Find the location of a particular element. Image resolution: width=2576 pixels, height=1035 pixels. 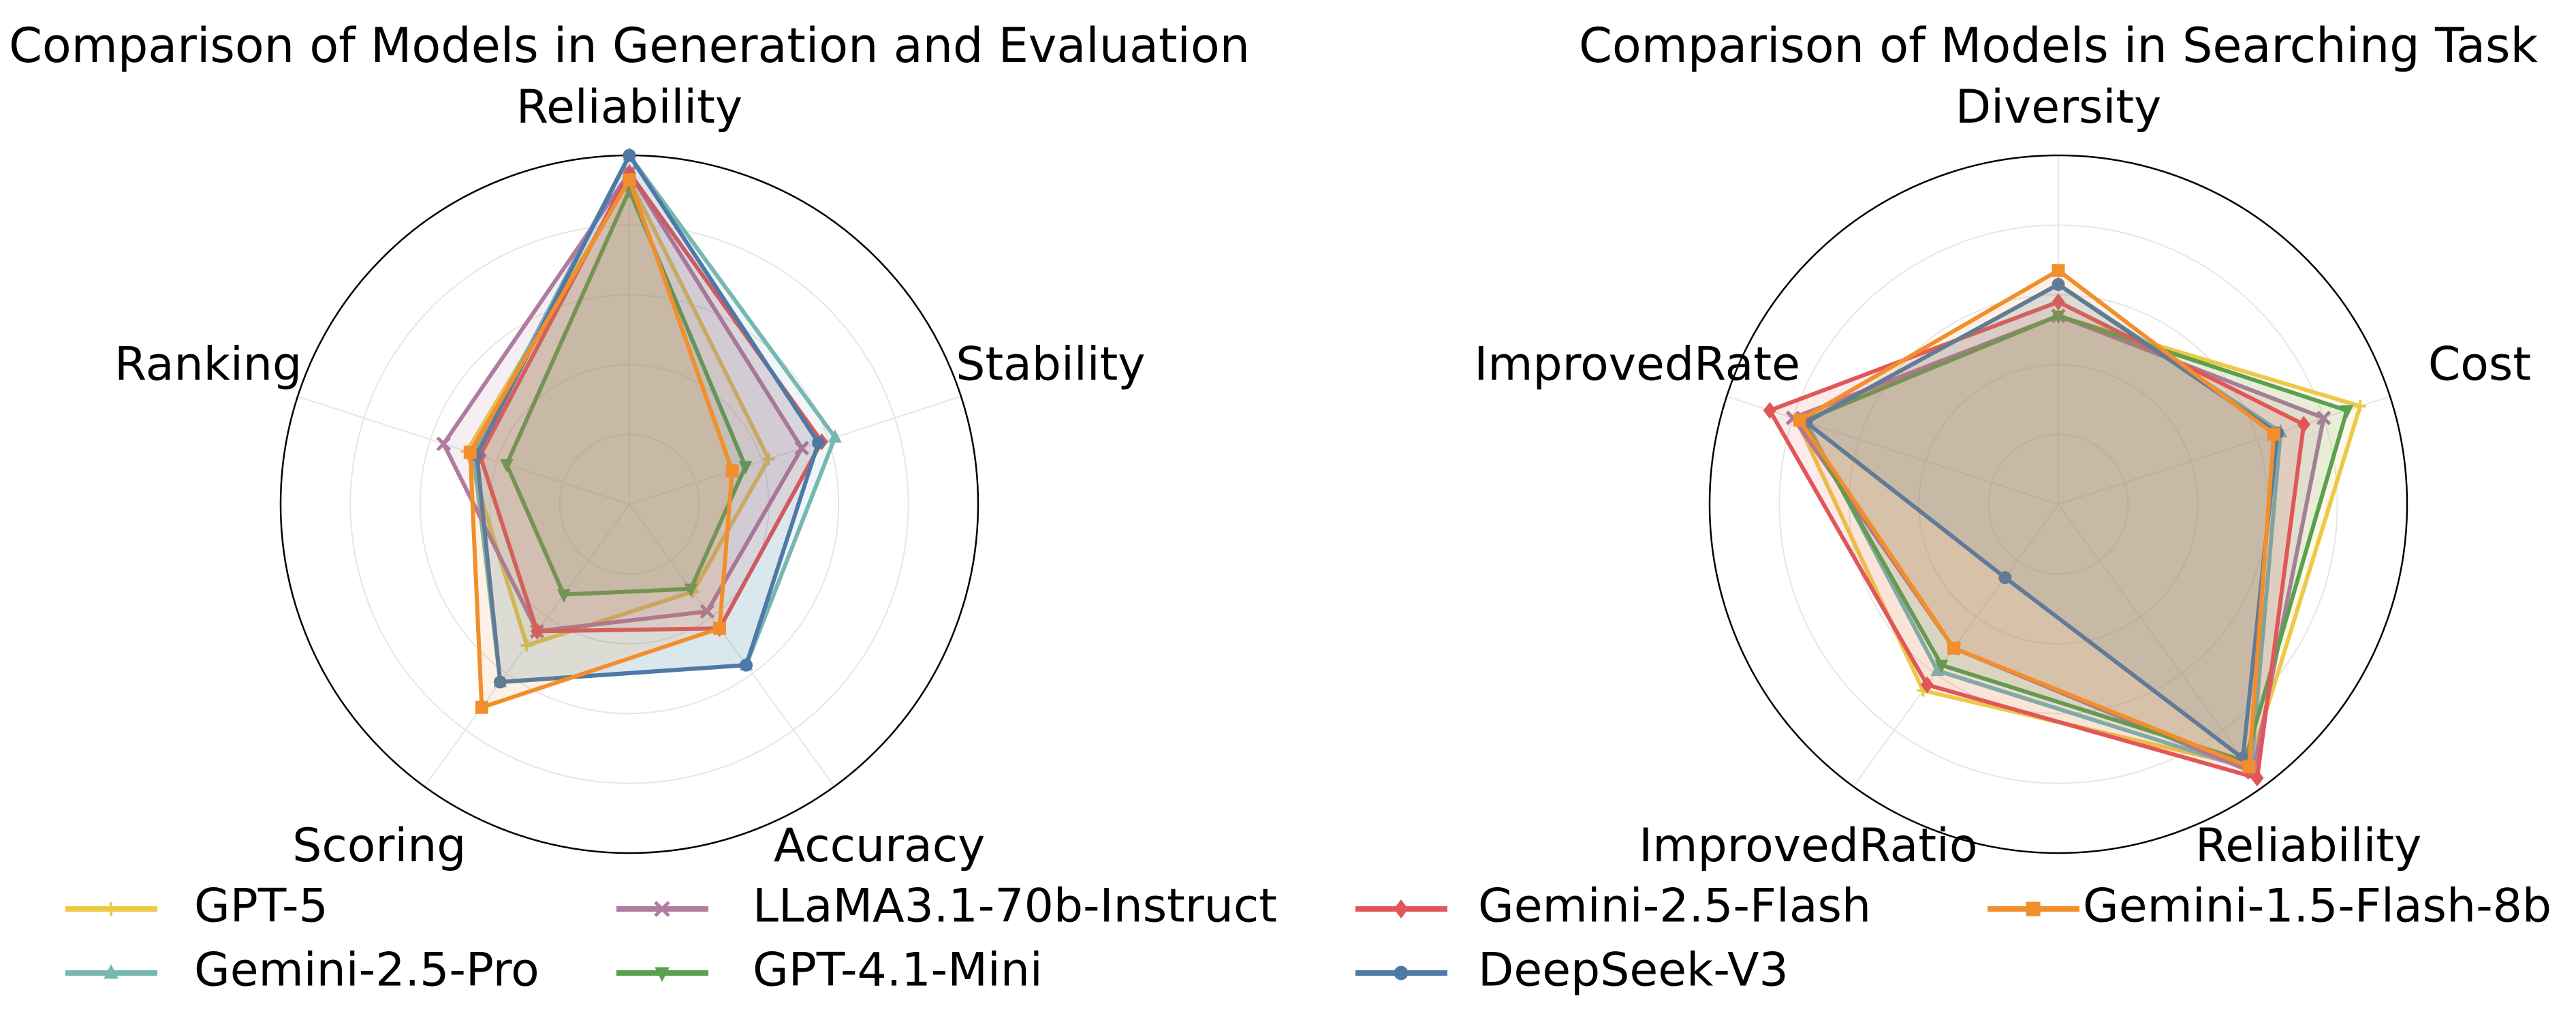

axis-label: Accuracy is located at coordinates (879, 846).